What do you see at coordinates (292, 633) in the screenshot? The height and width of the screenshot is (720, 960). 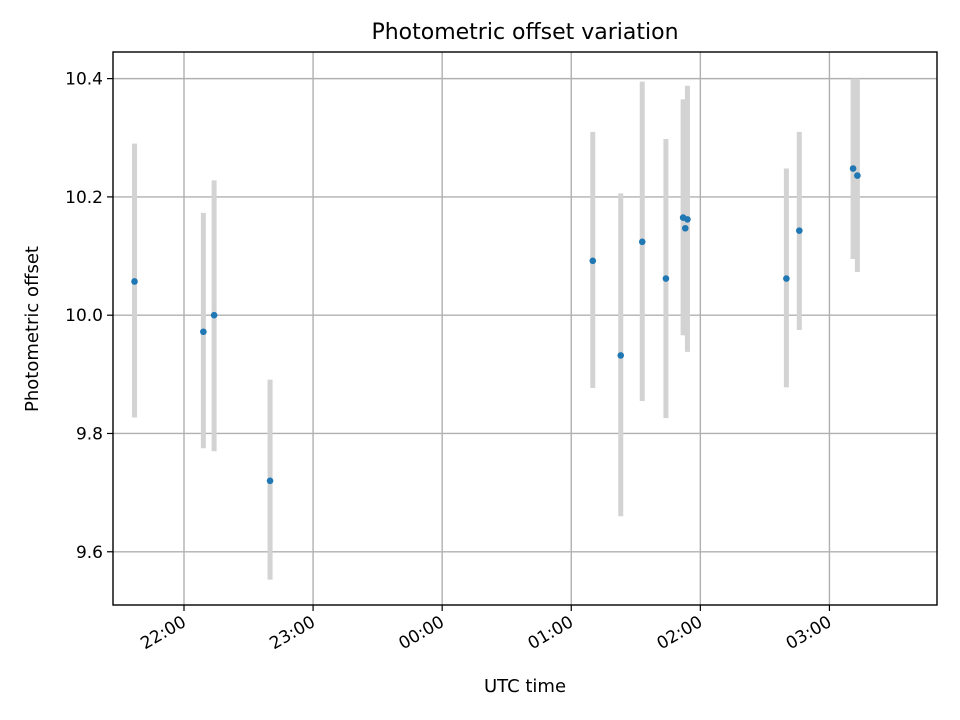 I see `x-tick-label-1: 23:00` at bounding box center [292, 633].